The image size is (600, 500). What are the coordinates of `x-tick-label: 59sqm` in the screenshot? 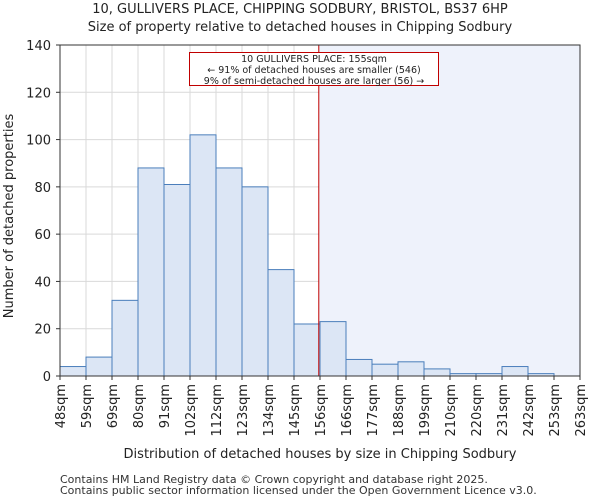 It's located at (87, 406).